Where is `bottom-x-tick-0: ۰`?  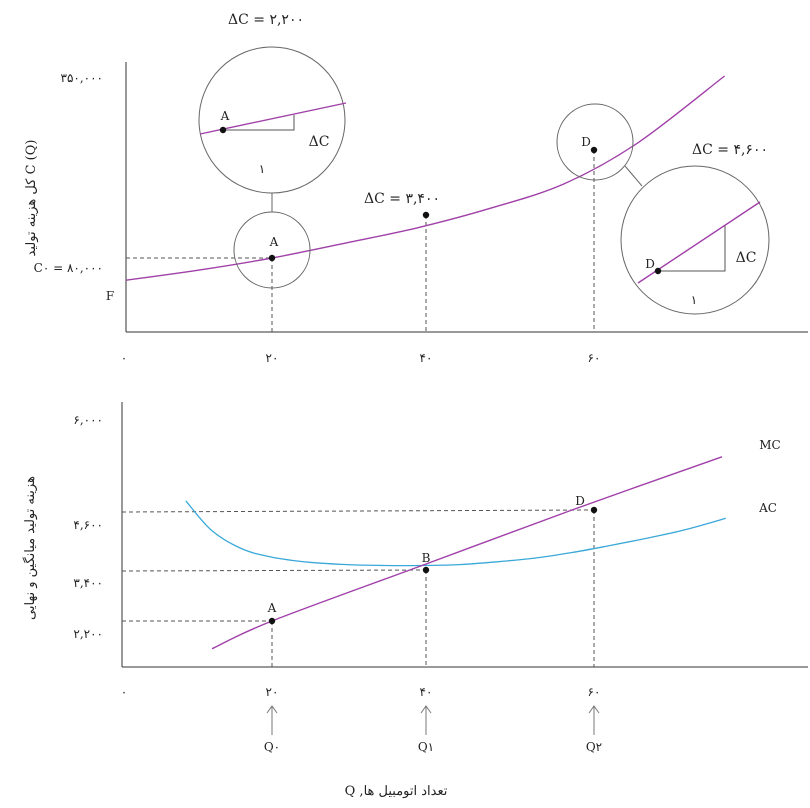
bottom-x-tick-0: ۰ is located at coordinates (124, 692).